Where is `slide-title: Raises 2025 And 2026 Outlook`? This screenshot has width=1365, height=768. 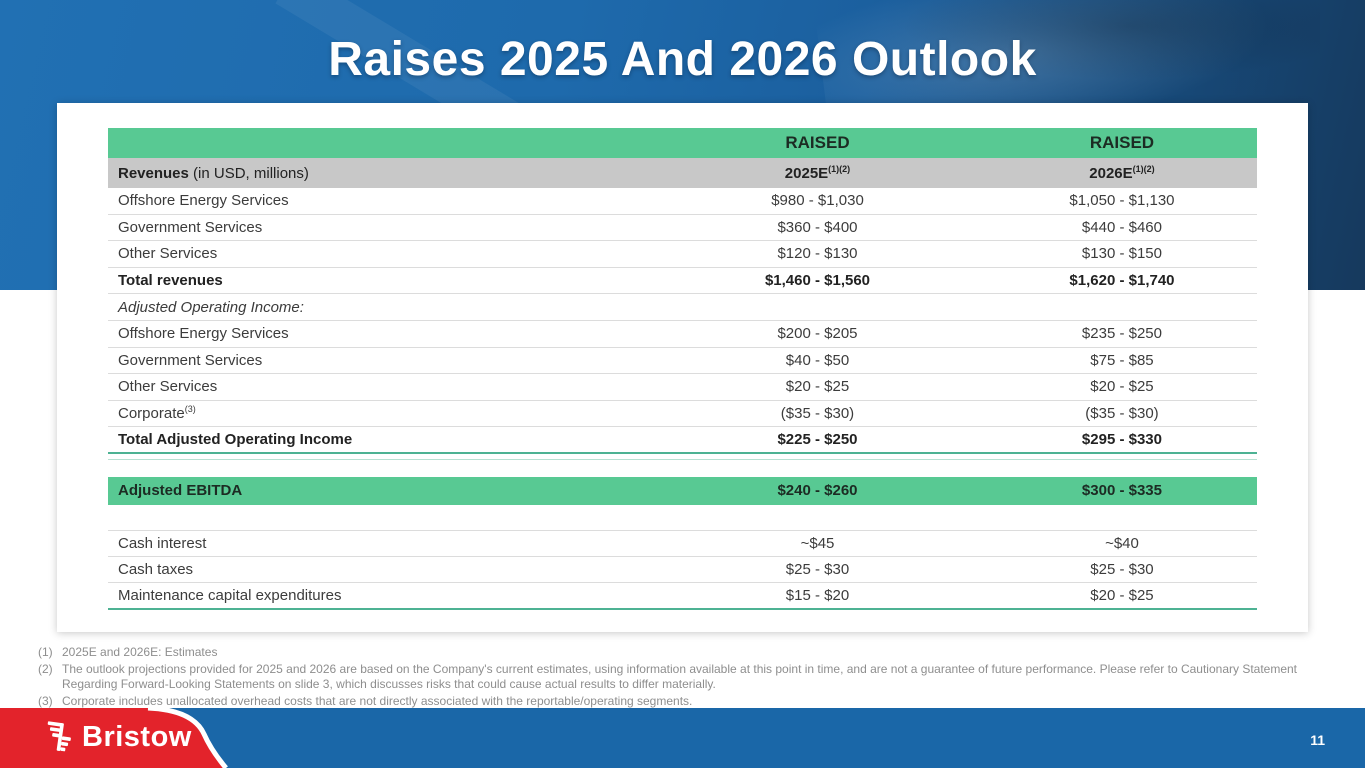
slide-title: Raises 2025 And 2026 Outlook is located at coordinates (682, 59).